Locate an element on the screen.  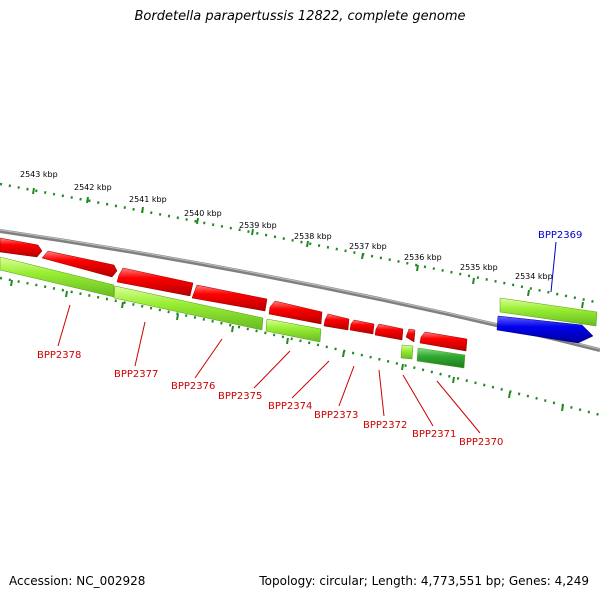
reverse-strand-genes is located at coordinates (234, 294).